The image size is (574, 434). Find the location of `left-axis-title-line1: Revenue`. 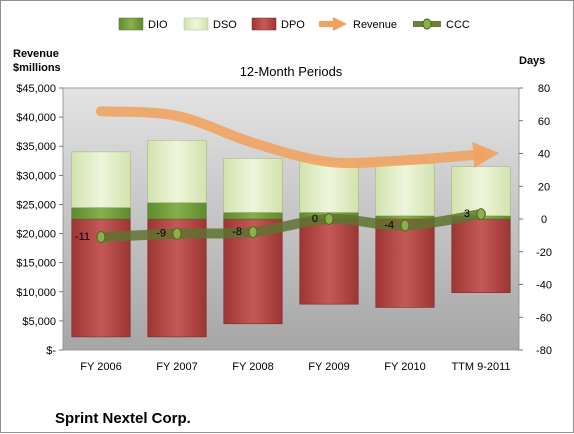

left-axis-title-line1: Revenue is located at coordinates (36, 54).